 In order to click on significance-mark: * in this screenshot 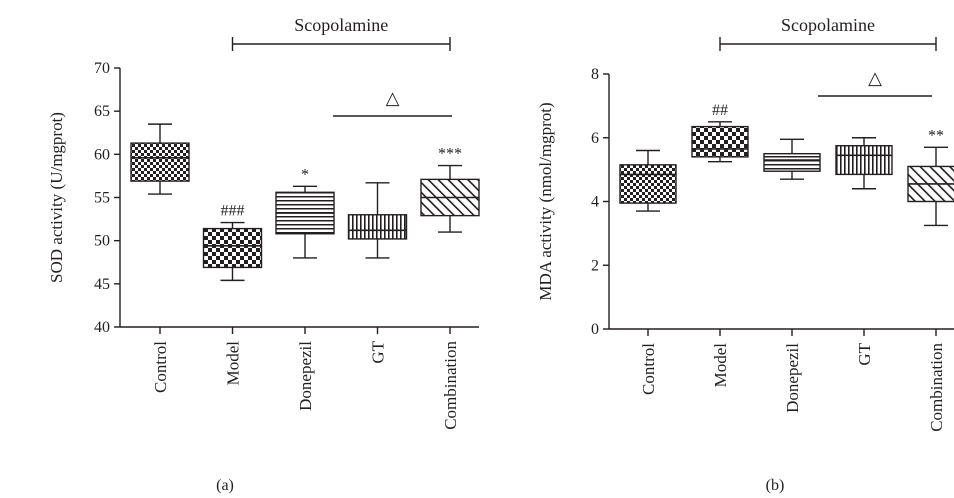, I will do `click(305, 174)`.